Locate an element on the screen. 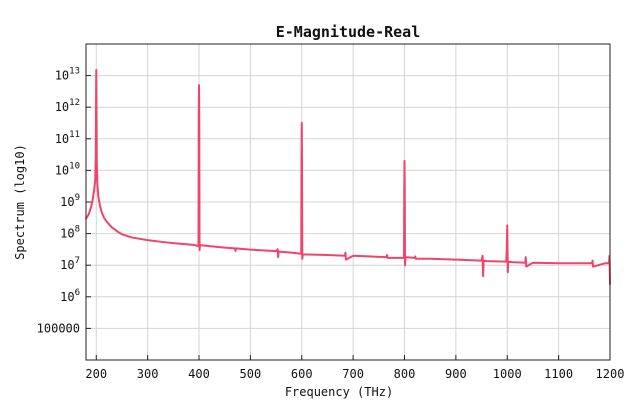 This screenshot has height=418, width=640. y-tick-exponent: 8 is located at coordinates (77, 230).